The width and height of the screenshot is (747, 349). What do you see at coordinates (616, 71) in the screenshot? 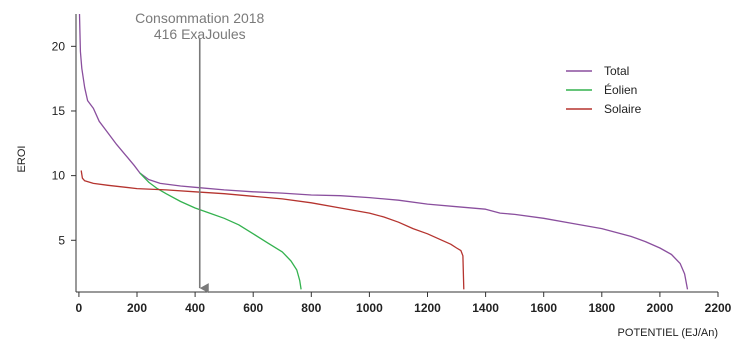
I see `legend-label-total: Total` at bounding box center [616, 71].